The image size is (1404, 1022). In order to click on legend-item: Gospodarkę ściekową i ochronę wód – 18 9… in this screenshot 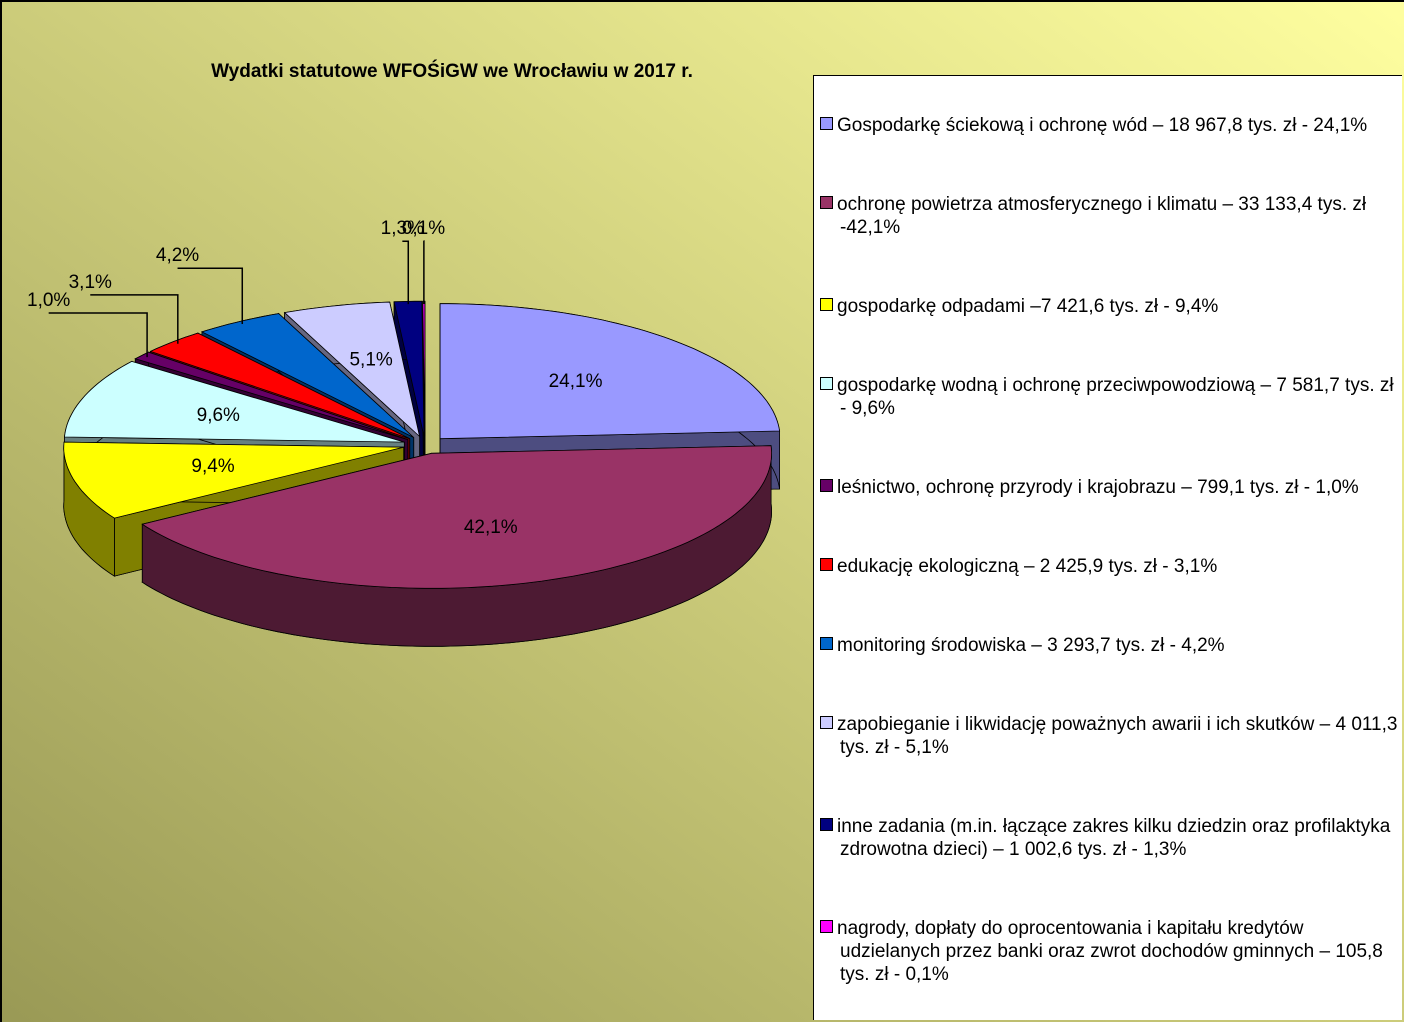, I will do `click(1109, 125)`.